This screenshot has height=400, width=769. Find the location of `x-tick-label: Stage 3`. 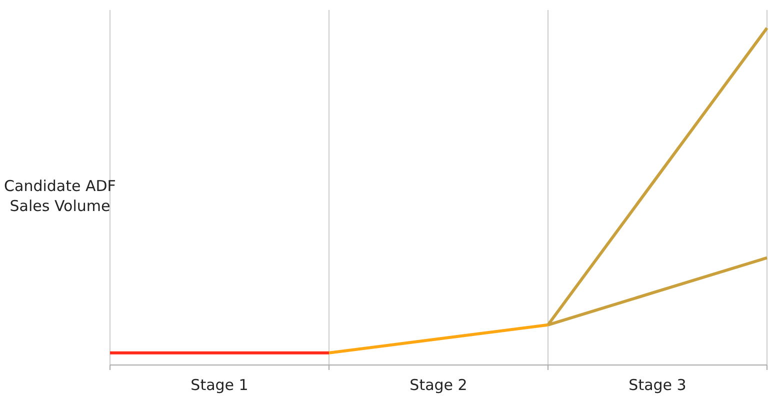

x-tick-label: Stage 3 is located at coordinates (657, 385).